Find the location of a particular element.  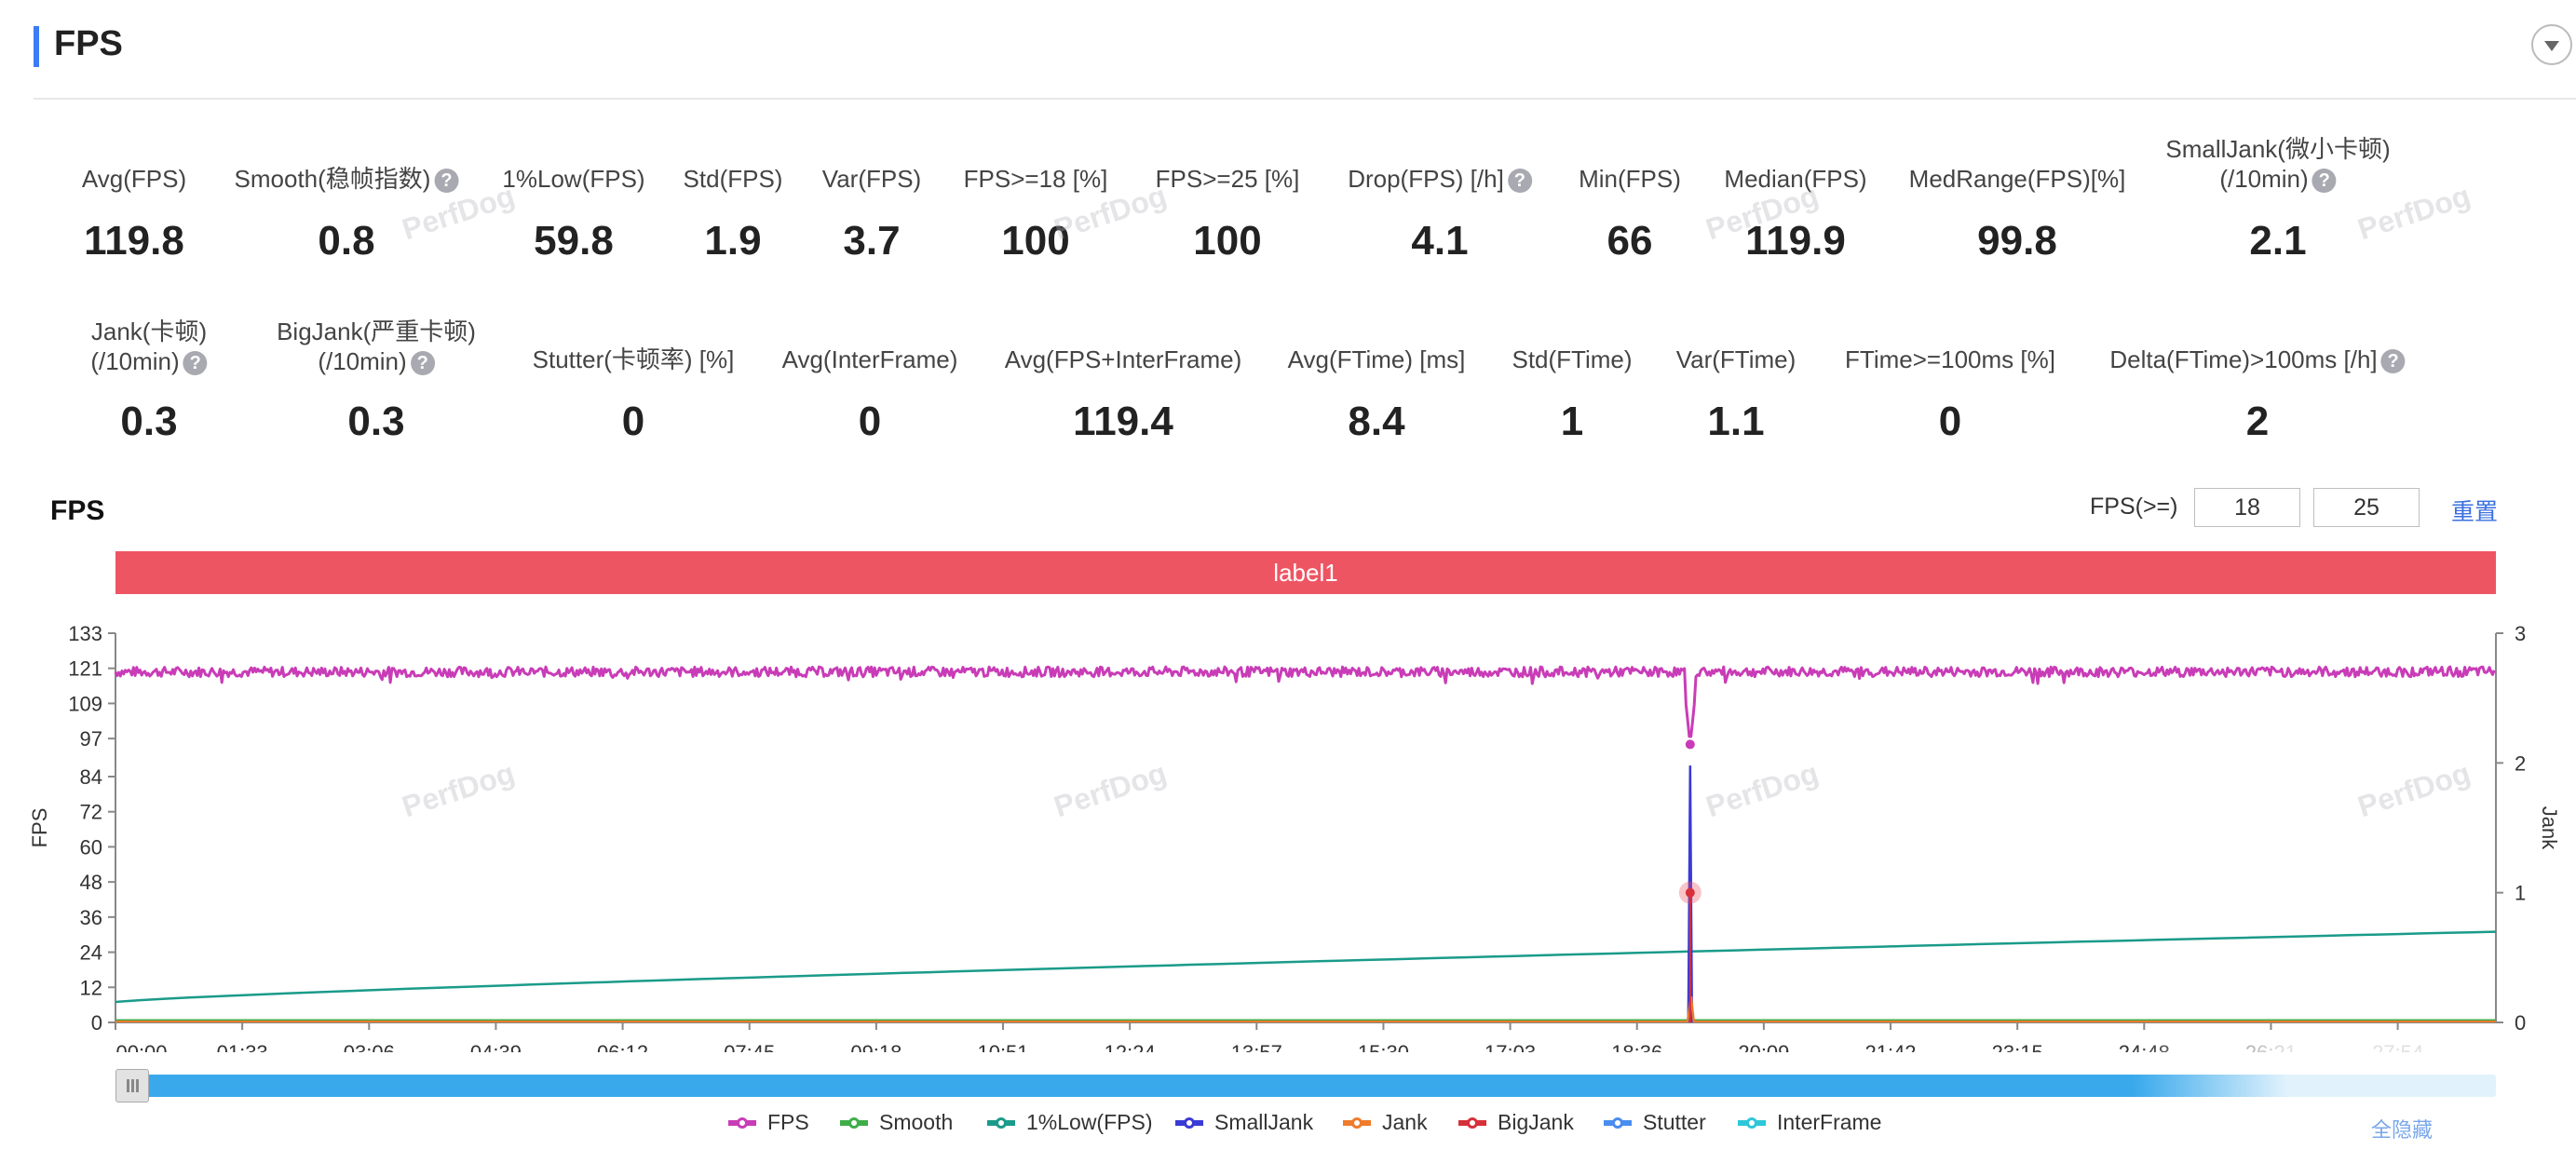

y-tick-label: 0 is located at coordinates (96, 1023).